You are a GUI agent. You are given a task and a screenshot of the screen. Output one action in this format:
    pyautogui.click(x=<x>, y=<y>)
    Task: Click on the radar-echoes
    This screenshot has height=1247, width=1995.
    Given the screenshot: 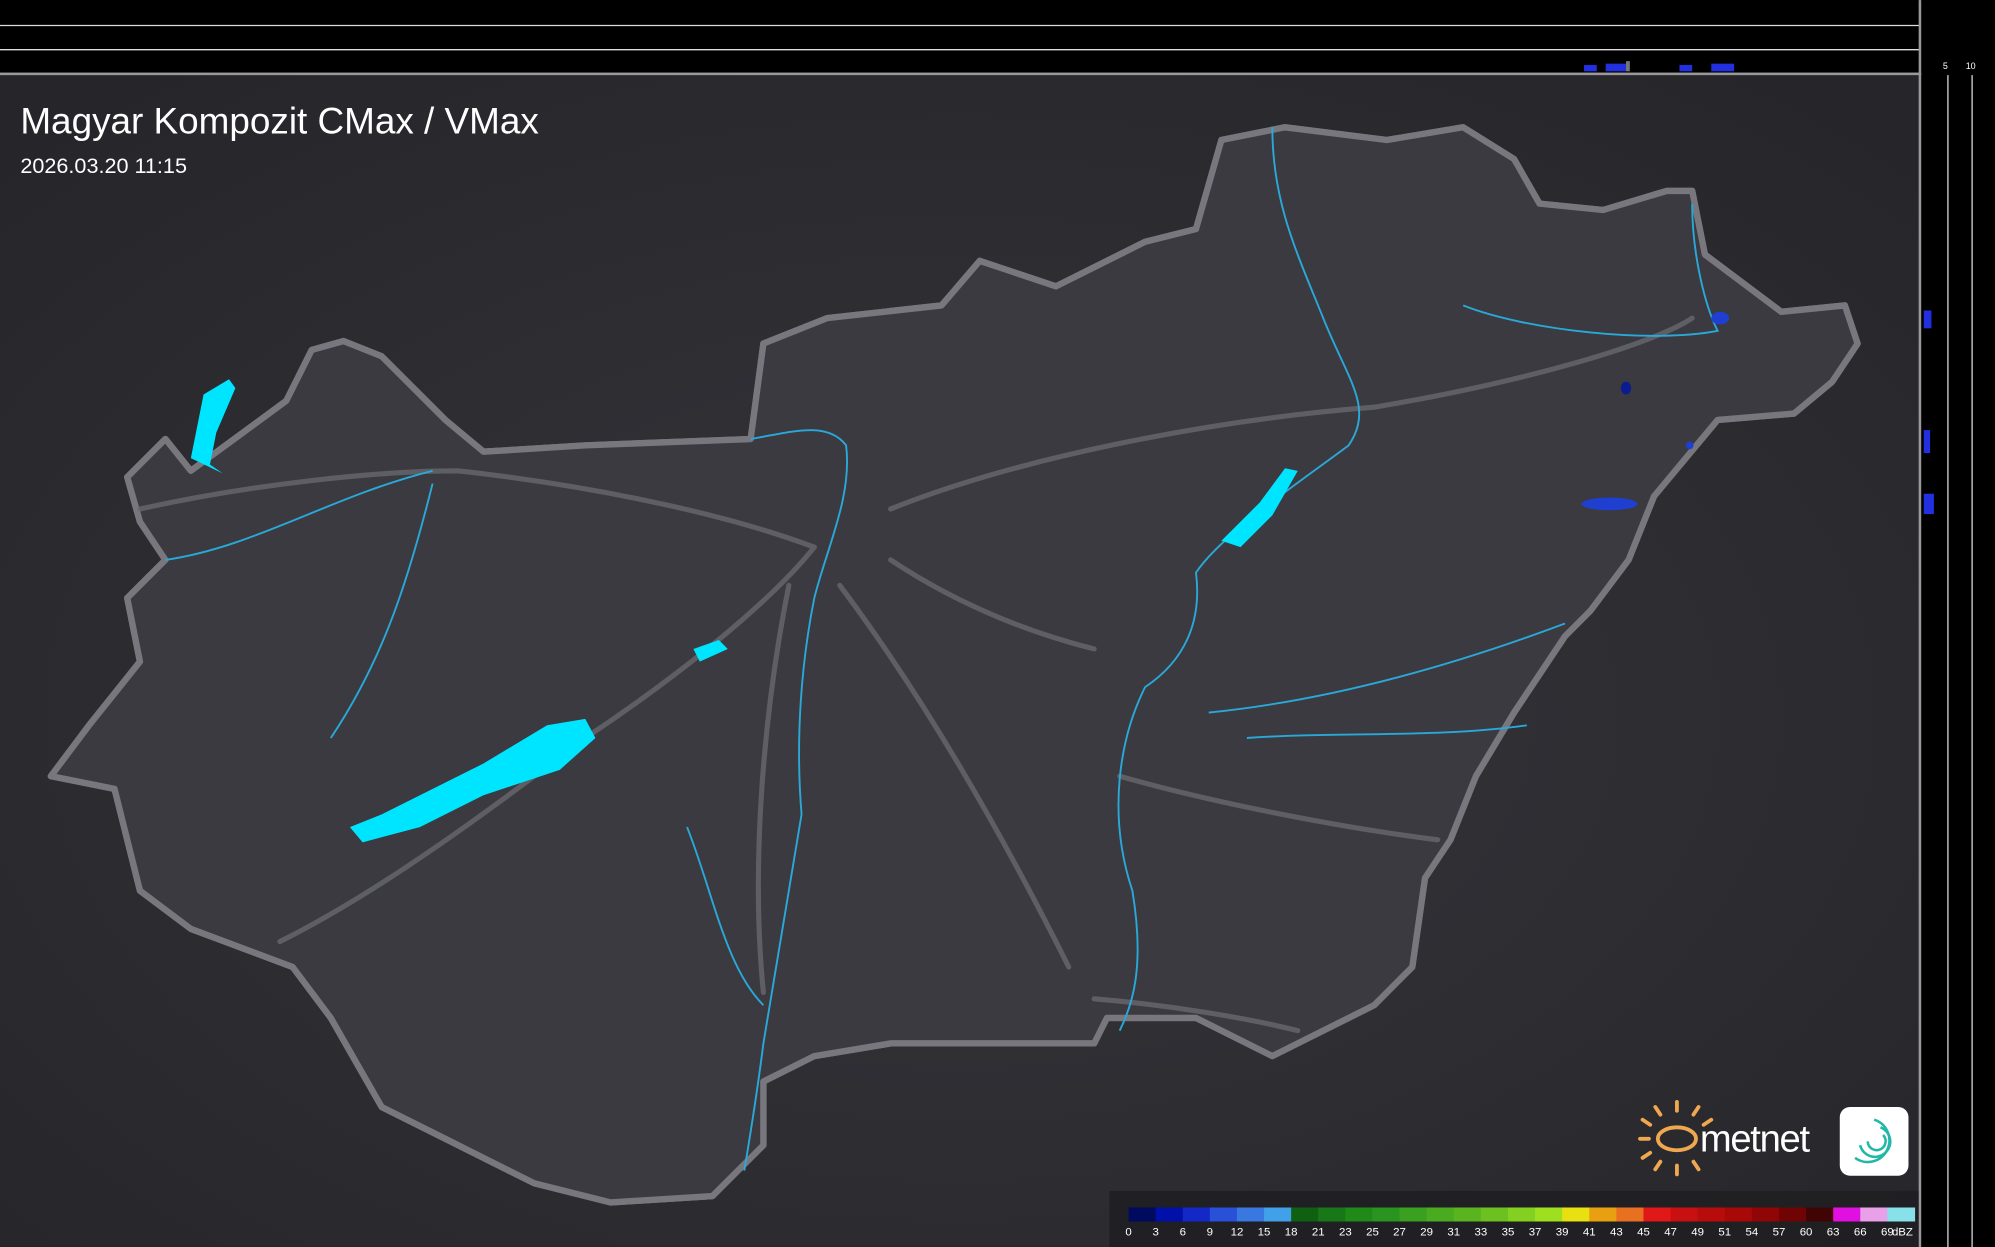 What is the action you would take?
    pyautogui.click(x=1655, y=411)
    